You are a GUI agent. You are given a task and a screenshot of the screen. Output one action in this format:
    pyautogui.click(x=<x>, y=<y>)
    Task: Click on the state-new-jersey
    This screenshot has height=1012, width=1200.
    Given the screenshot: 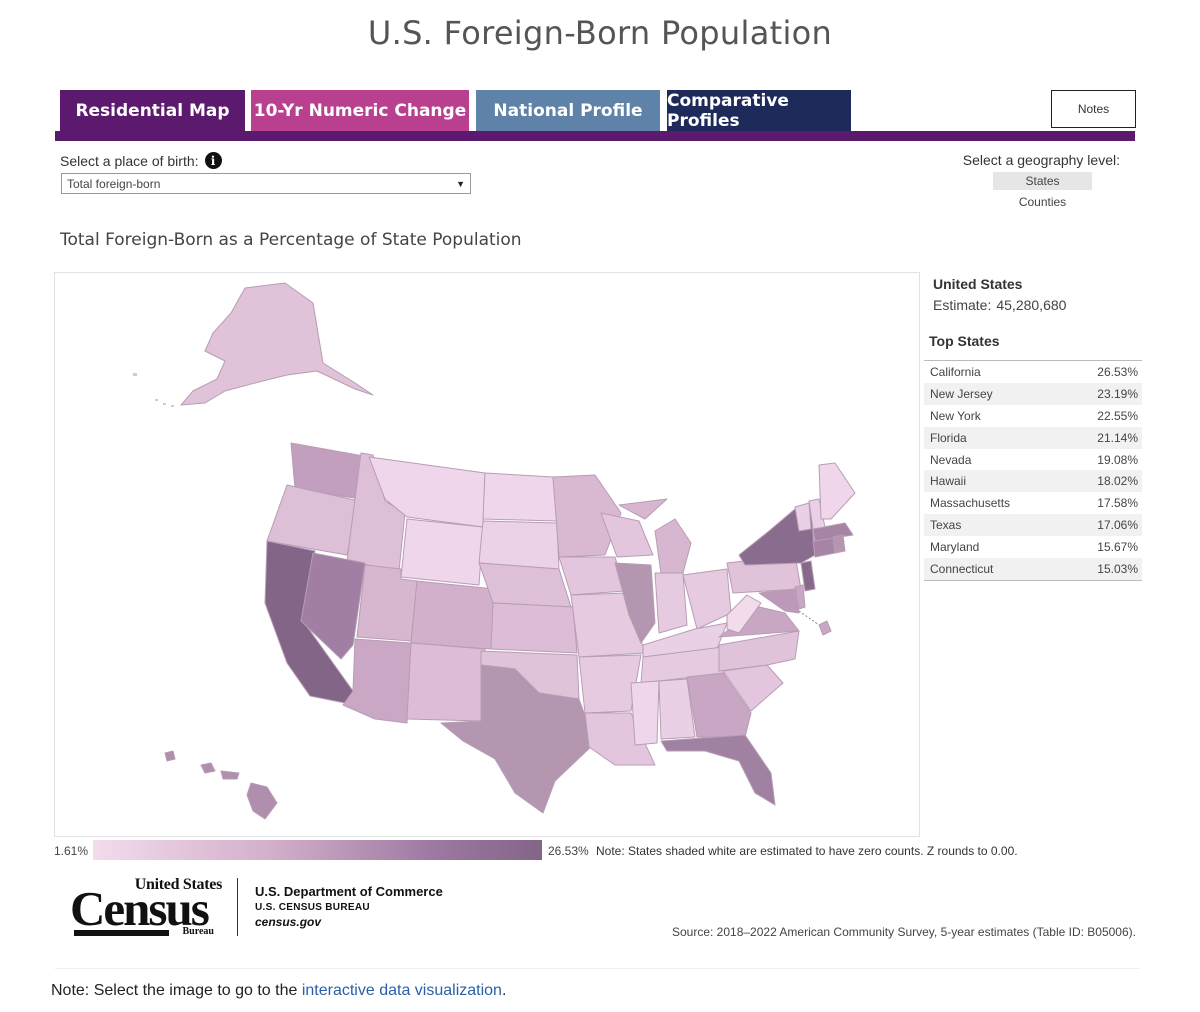 What is the action you would take?
    pyautogui.click(x=808, y=576)
    